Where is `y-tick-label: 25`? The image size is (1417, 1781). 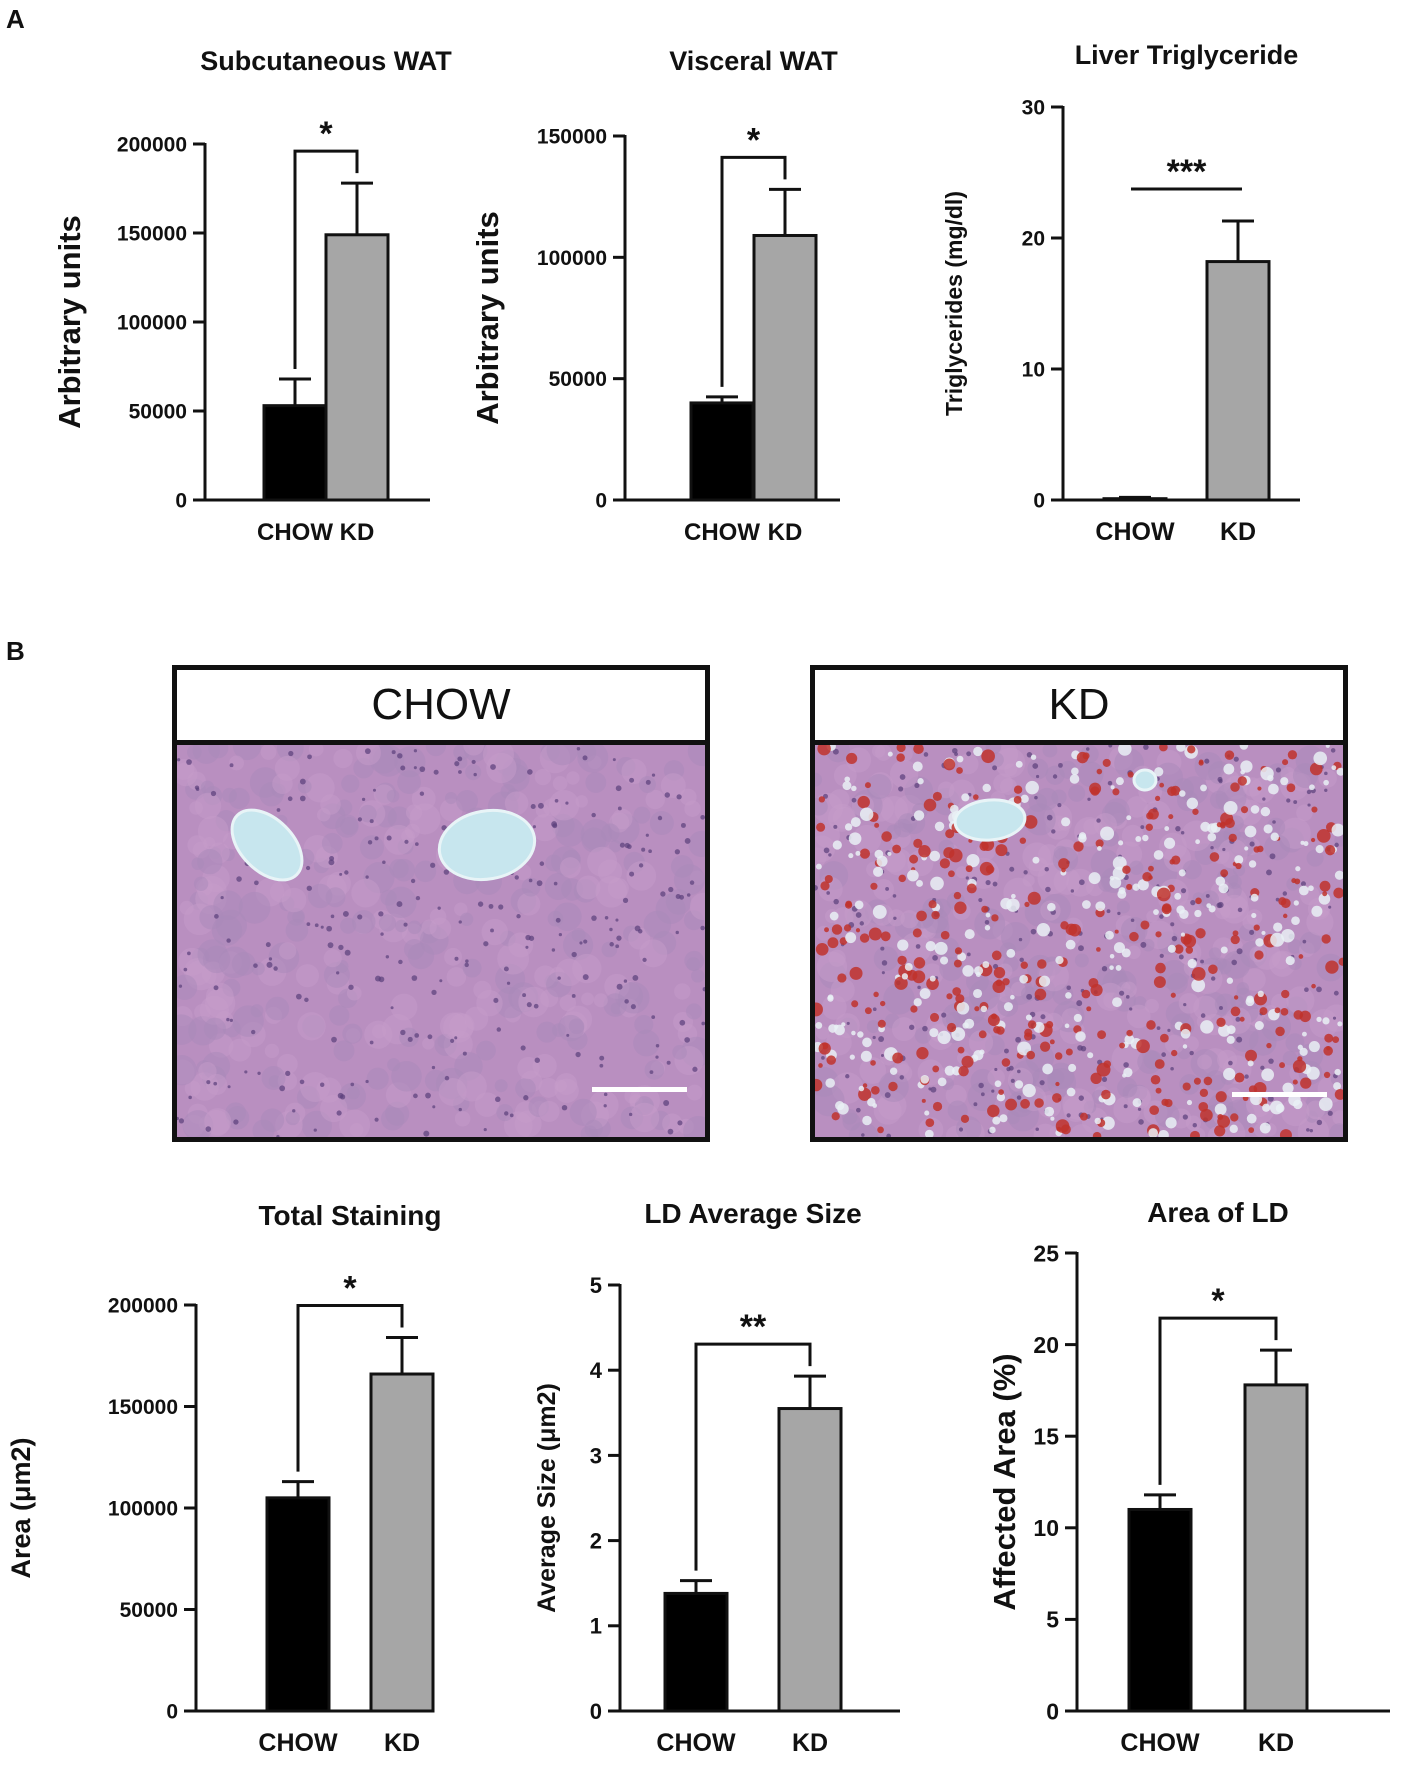
y-tick-label: 25 is located at coordinates (1046, 1253).